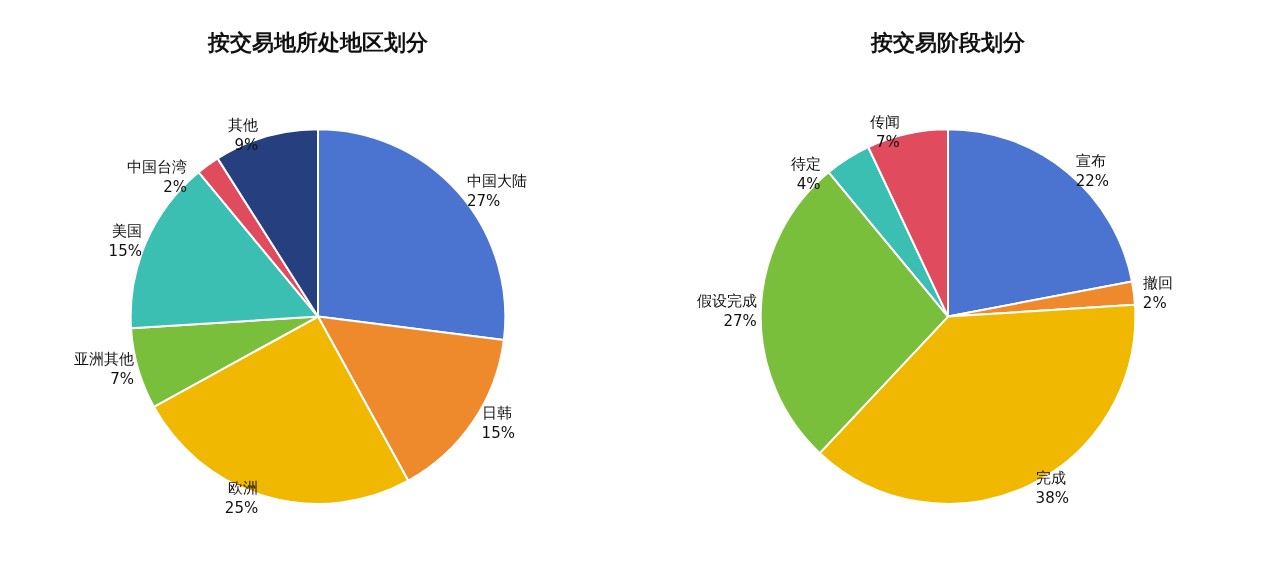  Describe the element at coordinates (805, 163) in the screenshot. I see `slice-label: 待定` at that location.